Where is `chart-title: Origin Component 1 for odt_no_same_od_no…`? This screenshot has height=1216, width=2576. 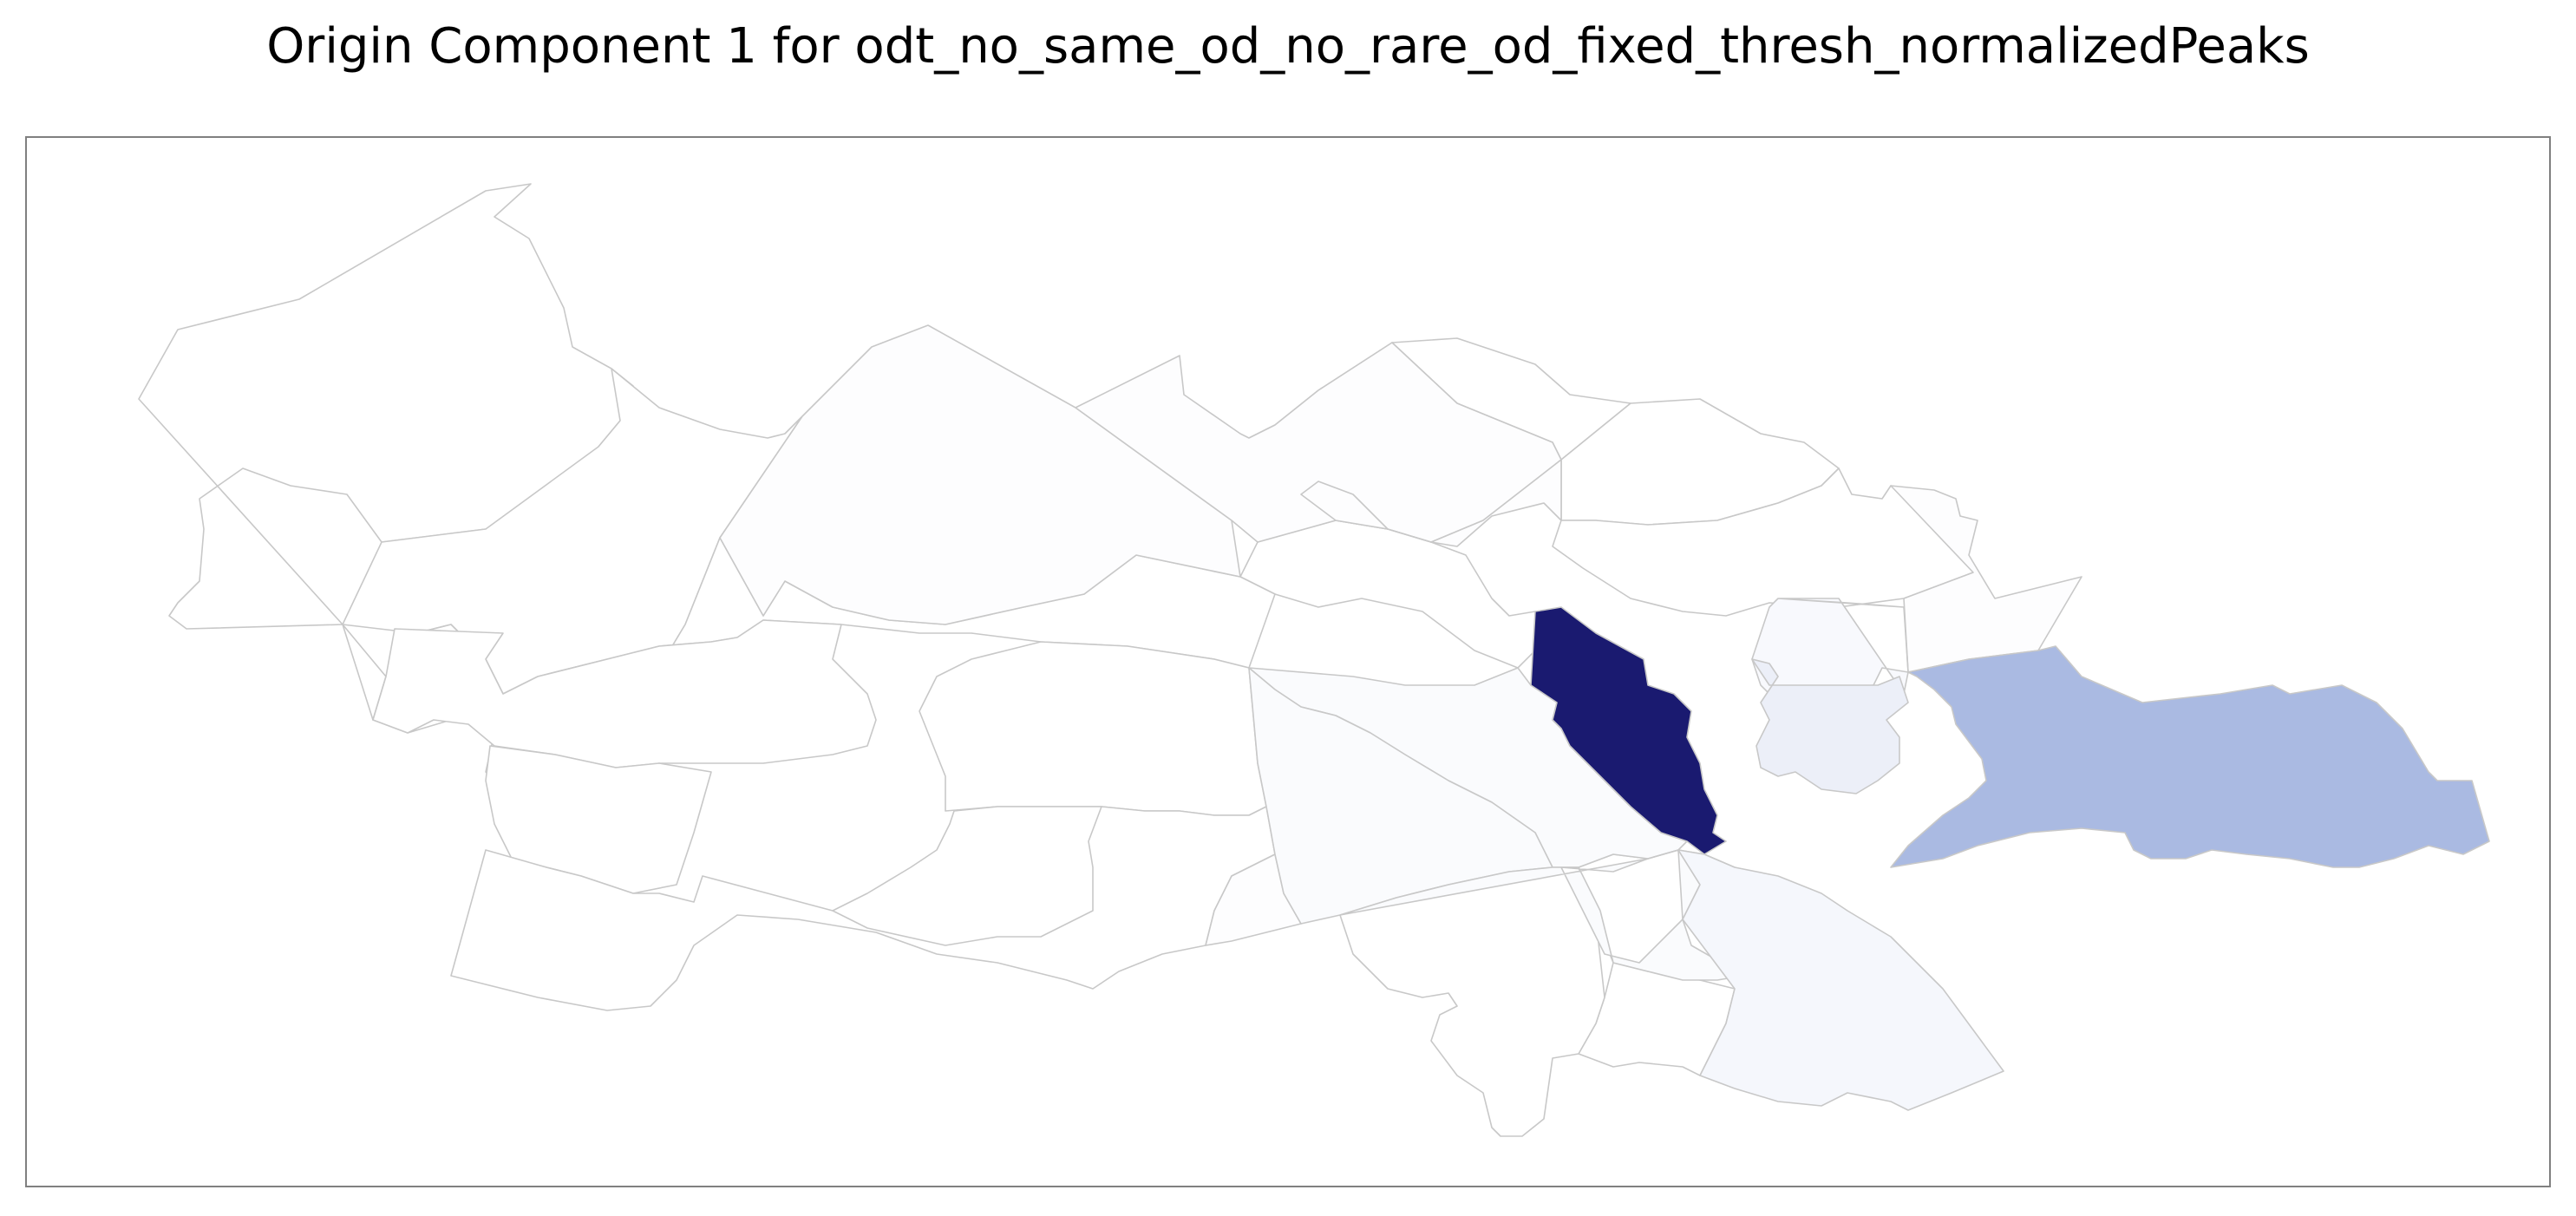 chart-title: Origin Component 1 for odt_no_same_od_no… is located at coordinates (1288, 46).